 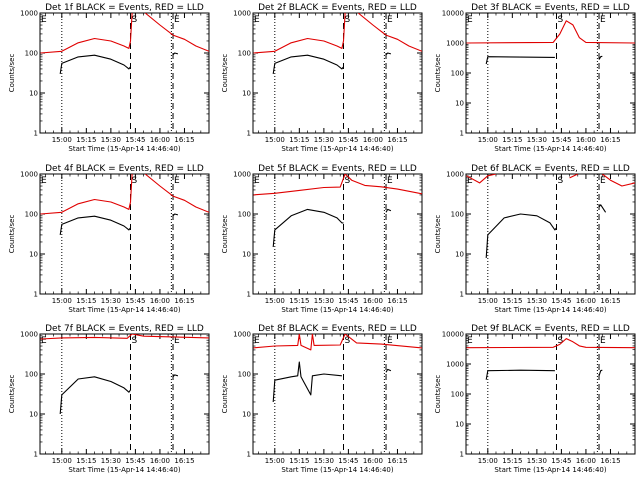 I want to click on panel-title: Det 8f BLACK = Events, RED = LLD, so click(x=337, y=329).